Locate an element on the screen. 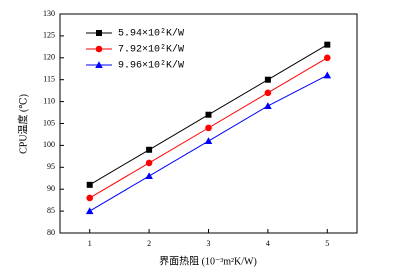 Image resolution: width=402 pixels, height=274 pixels. legend-label: 5.94×10²K/W is located at coordinates (151, 34).